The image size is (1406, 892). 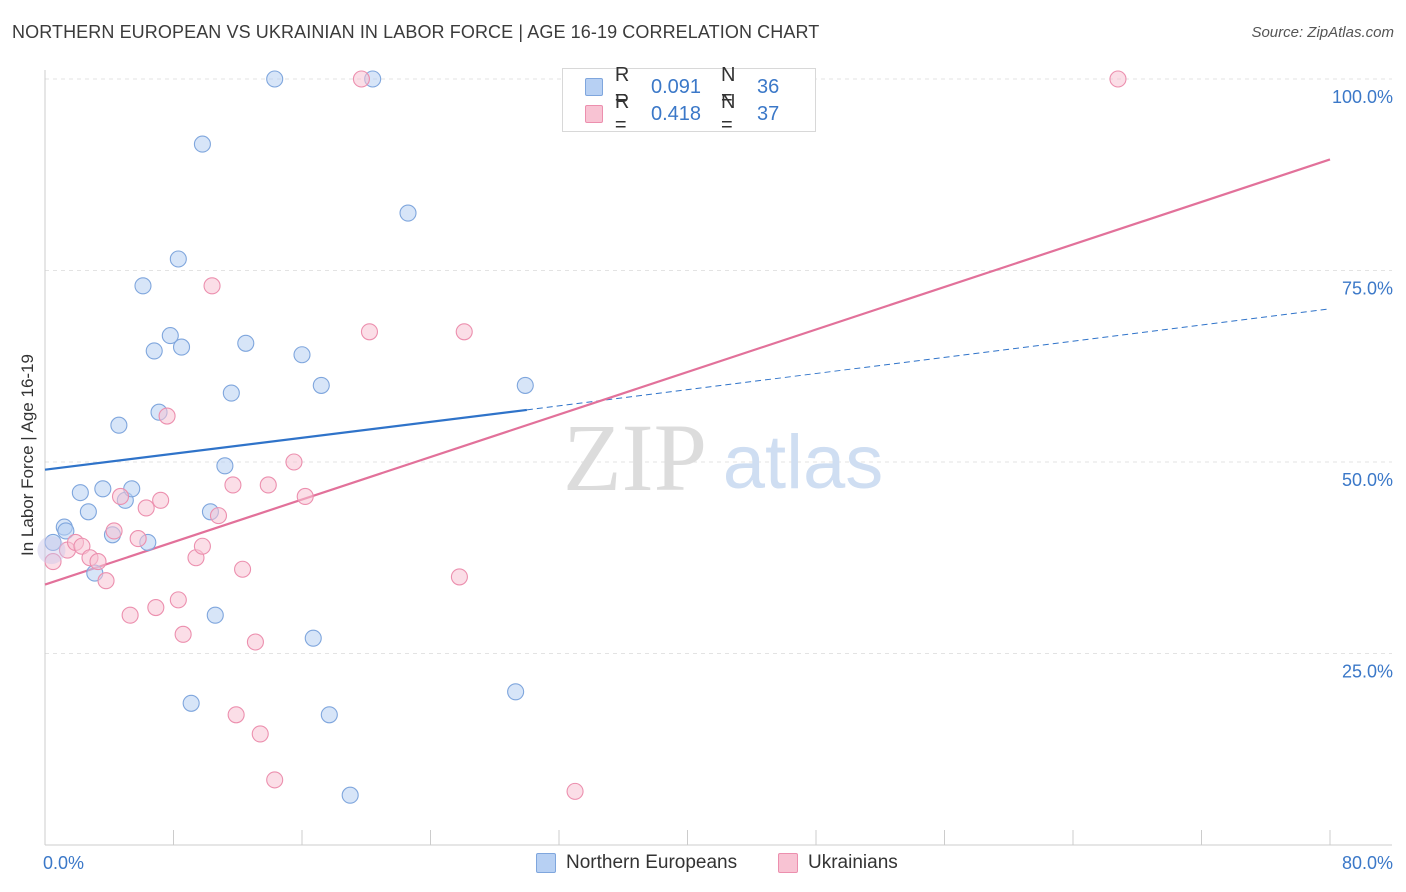 What do you see at coordinates (1367, 289) in the screenshot?
I see `y-tick-label: 75.0%` at bounding box center [1367, 289].